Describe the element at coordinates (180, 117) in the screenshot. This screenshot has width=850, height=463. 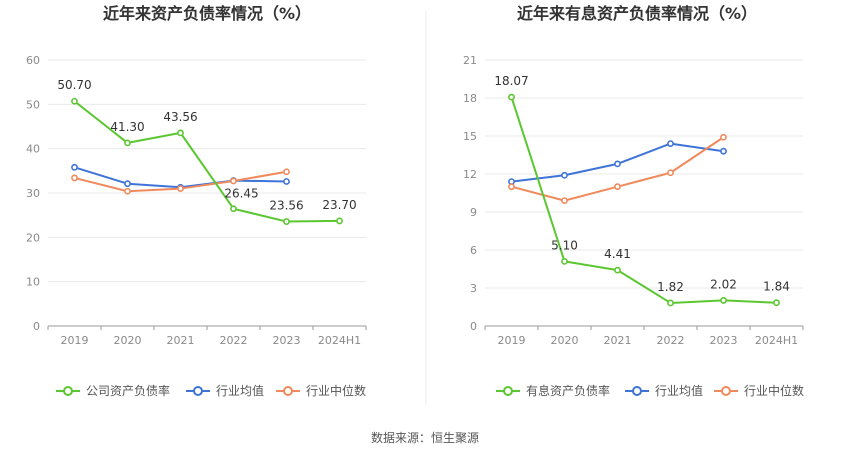
I see `data-label: 43.56` at that location.